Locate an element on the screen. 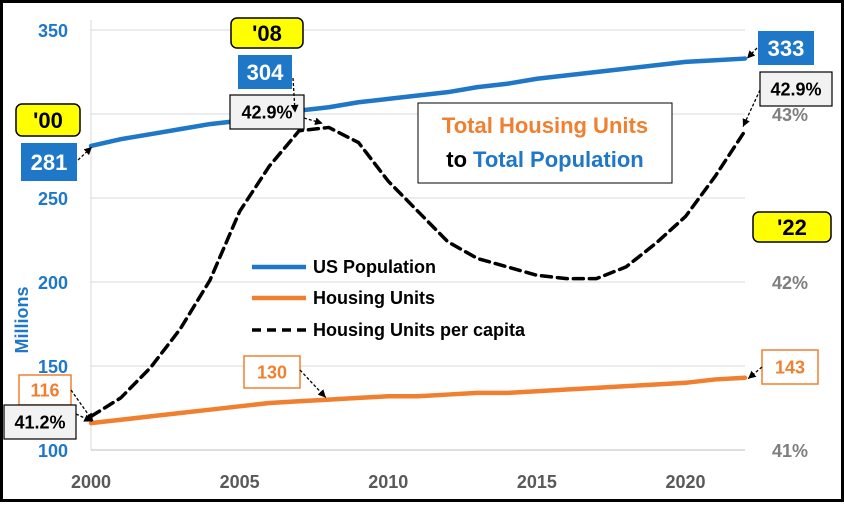 This screenshot has width=844, height=507. callout-label: 333 is located at coordinates (786, 48).